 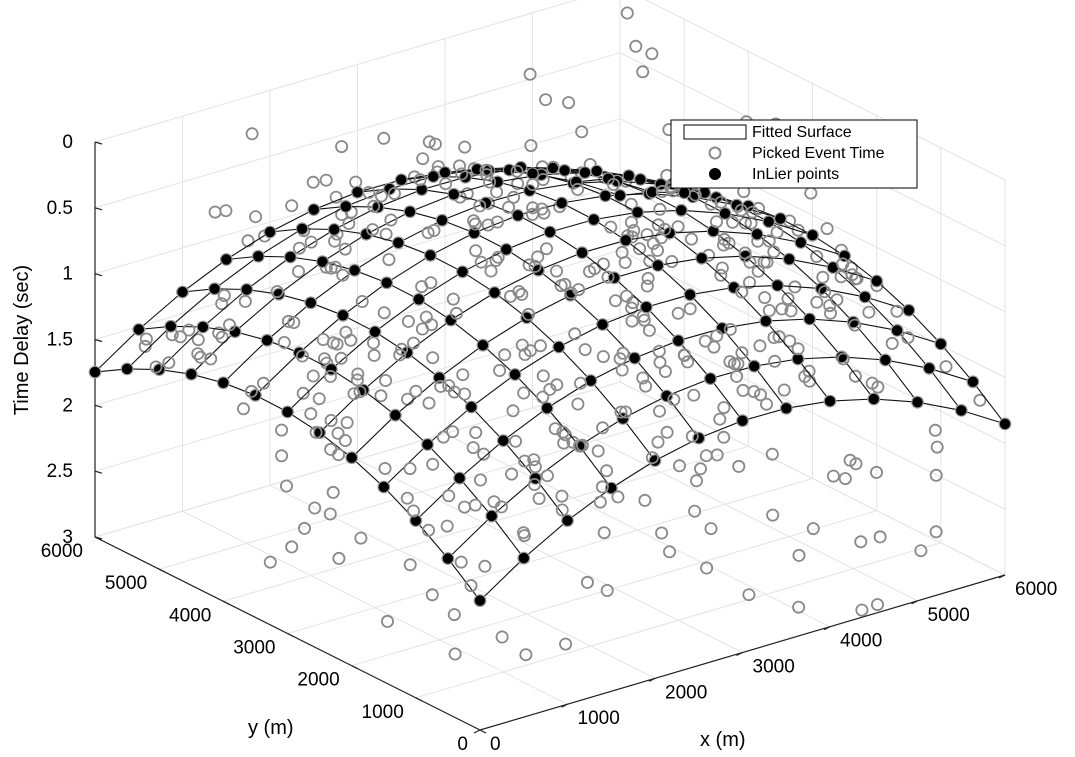 I want to click on y-tick-mark, so click(x=162, y=570).